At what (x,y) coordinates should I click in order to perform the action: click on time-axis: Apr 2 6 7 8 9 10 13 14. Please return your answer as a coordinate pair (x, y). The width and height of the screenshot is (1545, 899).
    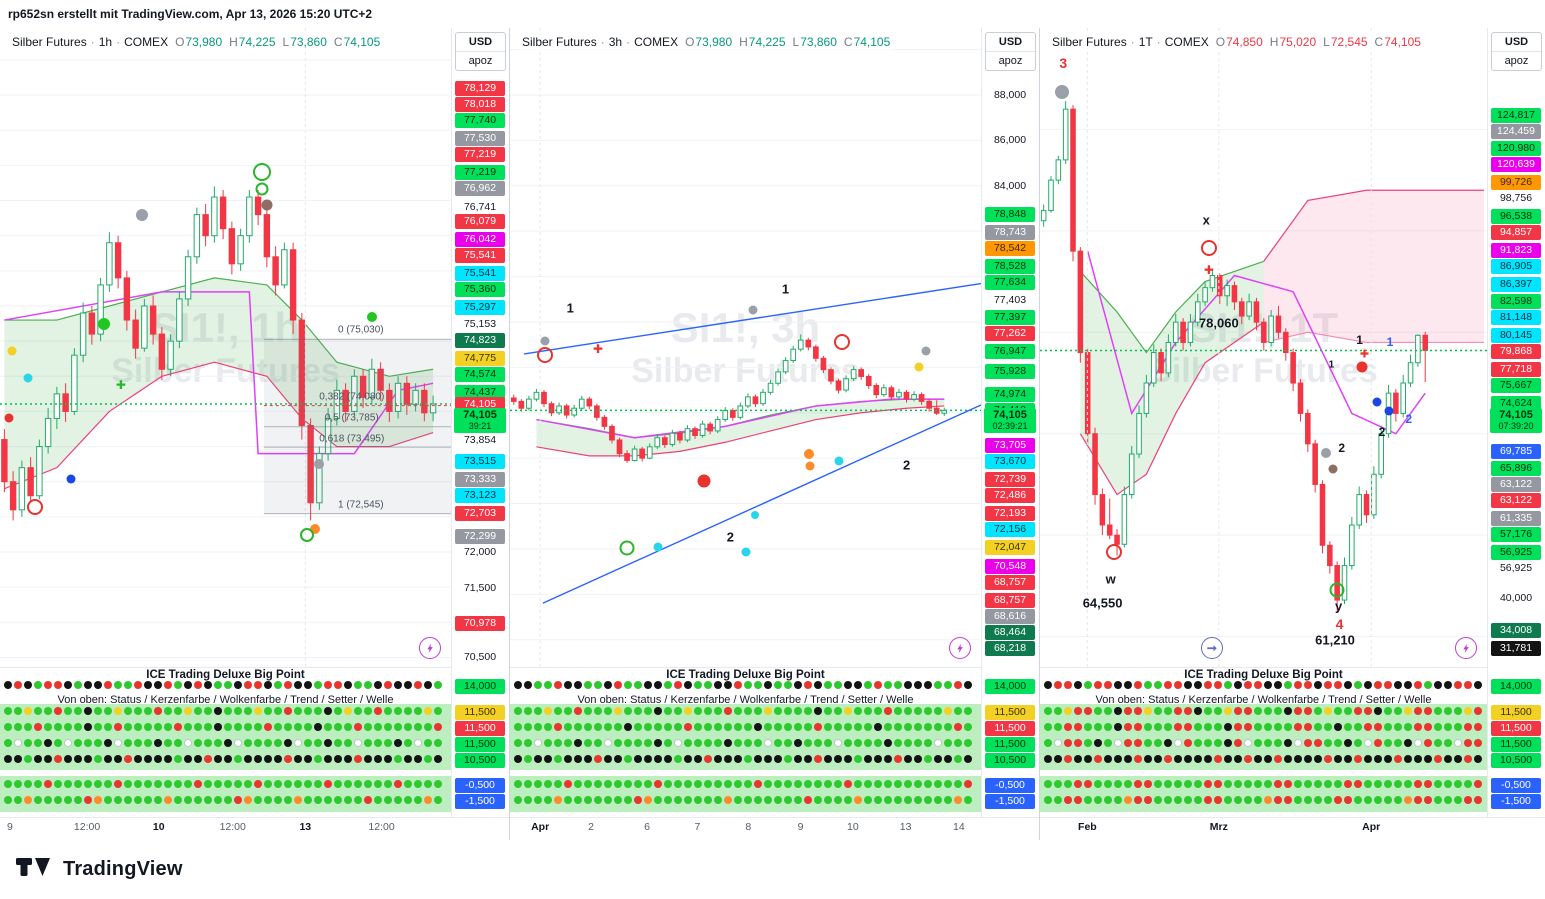
    Looking at the image, I should click on (745, 829).